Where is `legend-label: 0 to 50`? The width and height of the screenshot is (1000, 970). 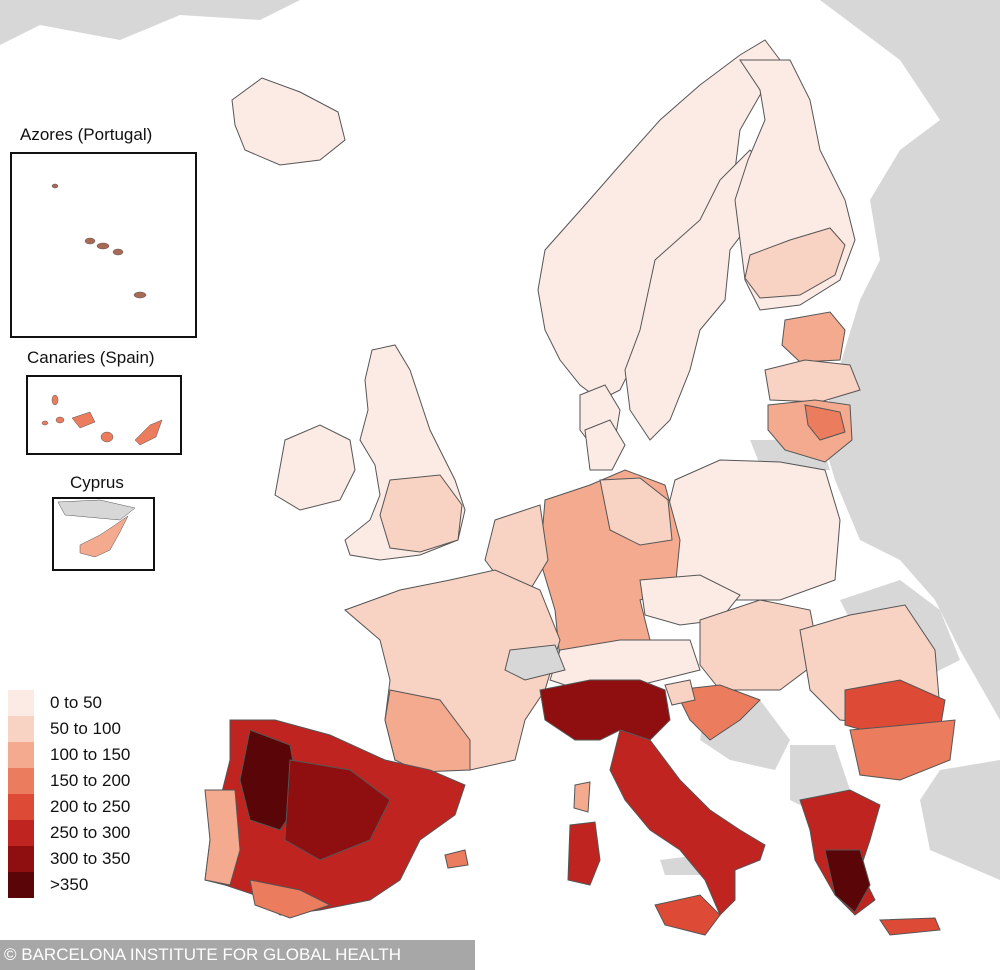 legend-label: 0 to 50 is located at coordinates (76, 702).